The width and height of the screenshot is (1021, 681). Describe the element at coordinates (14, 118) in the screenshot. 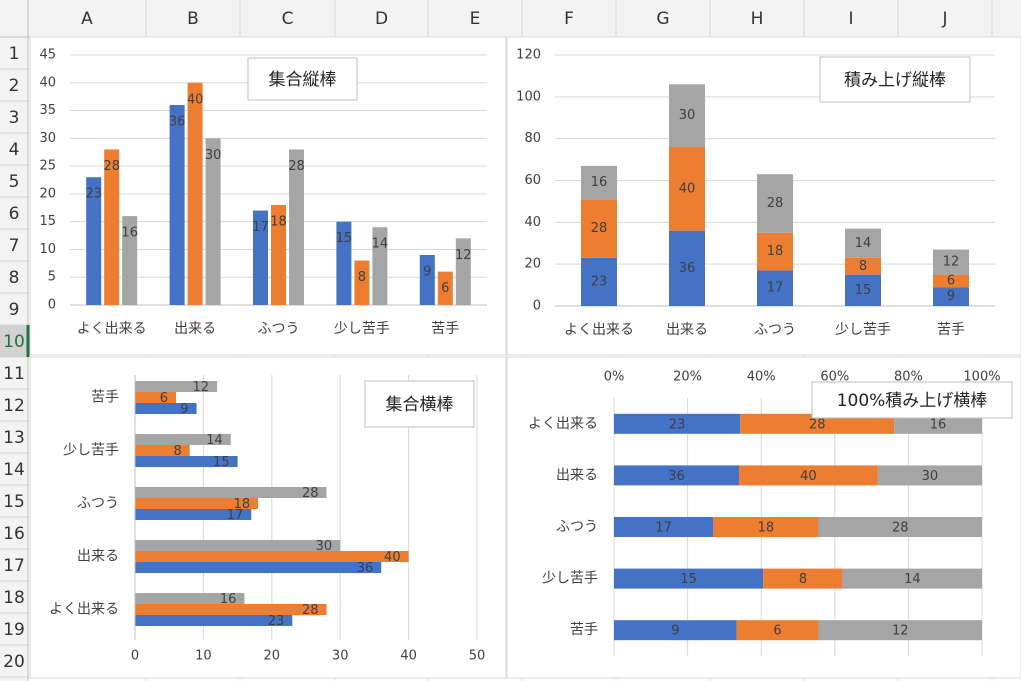

I see `row-header: 3` at that location.